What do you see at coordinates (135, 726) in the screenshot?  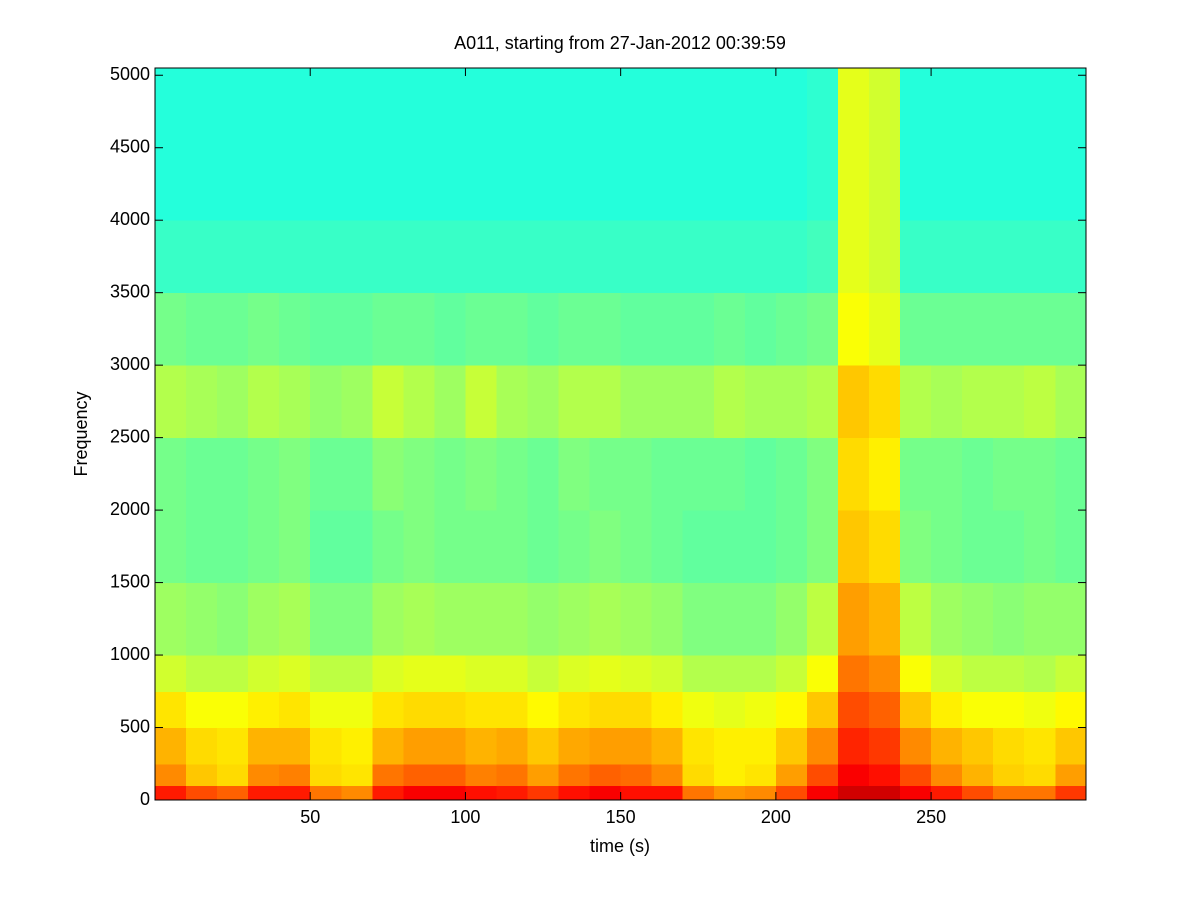 I see `y-tick-label: 500` at bounding box center [135, 726].